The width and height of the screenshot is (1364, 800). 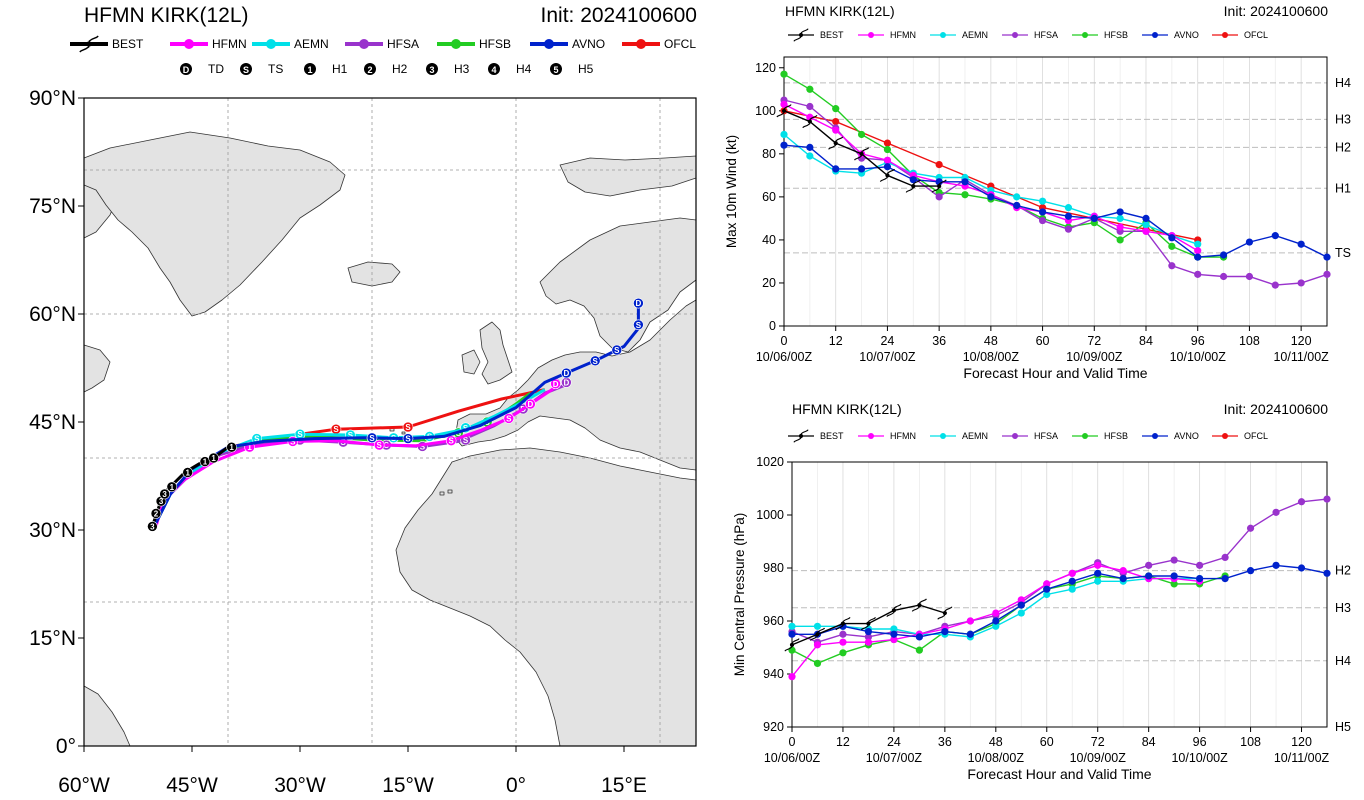 I want to click on chart-legend-label: OFCL, so click(x=1256, y=436).